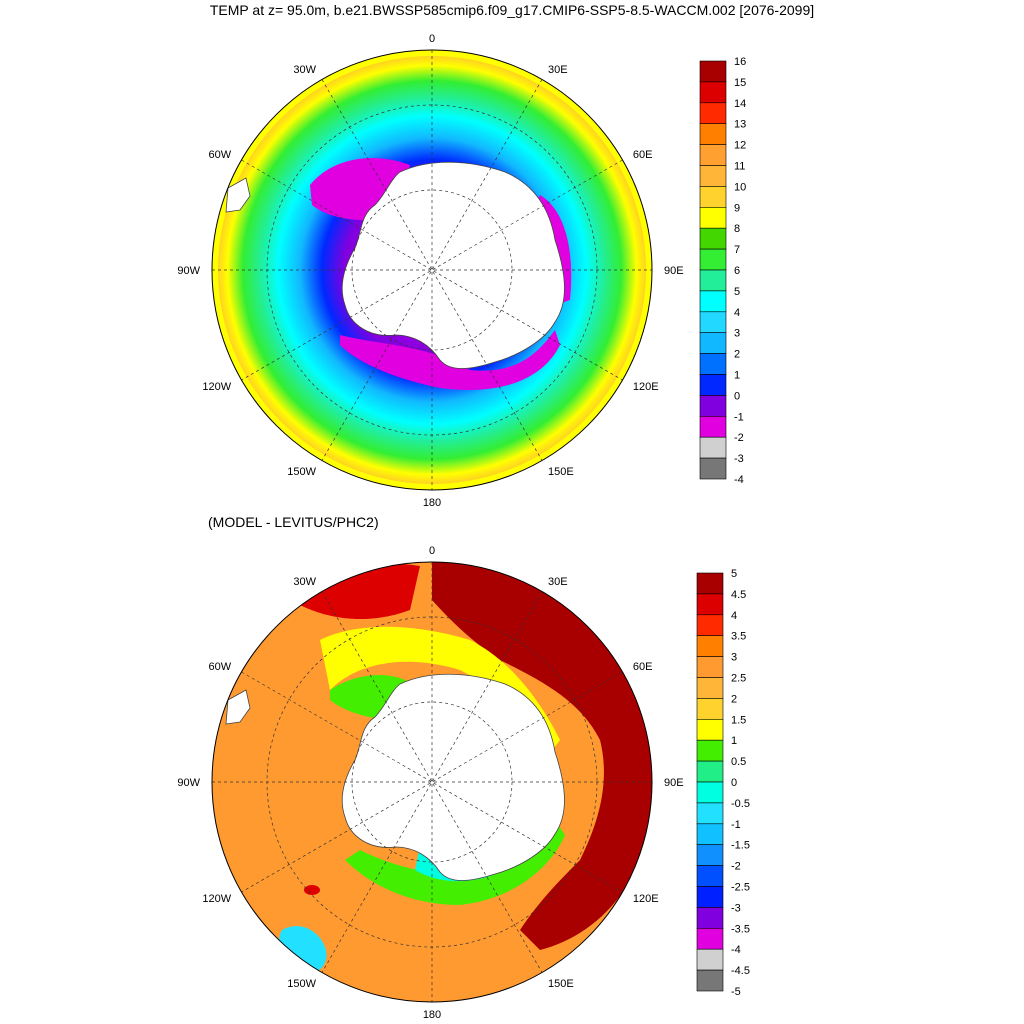 The image size is (1024, 1024). What do you see at coordinates (739, 167) in the screenshot?
I see `colorbar-tick-label: 11` at bounding box center [739, 167].